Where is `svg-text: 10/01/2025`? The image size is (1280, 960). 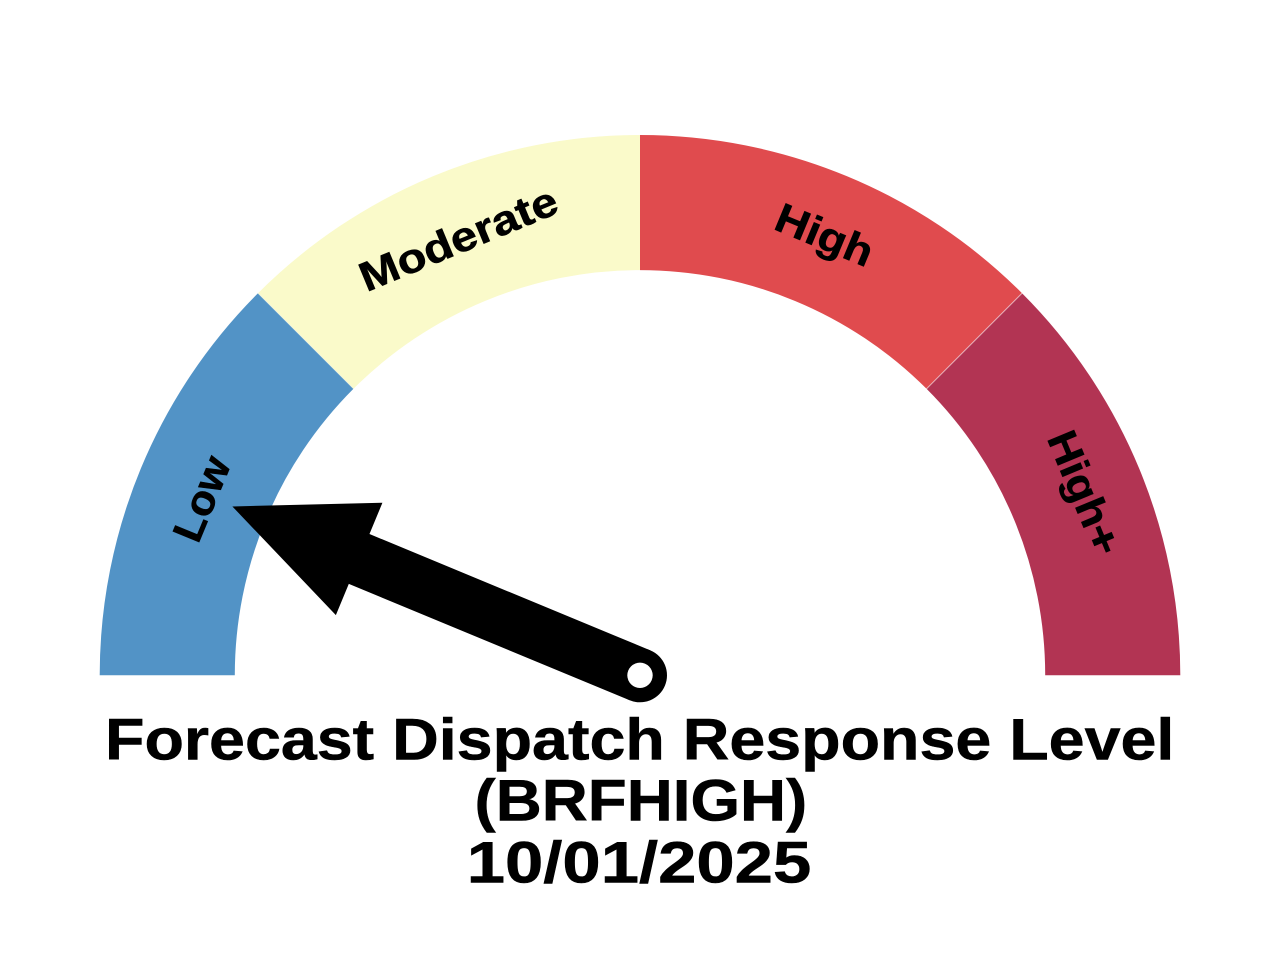 svg-text: 10/01/2025 is located at coordinates (639, 862).